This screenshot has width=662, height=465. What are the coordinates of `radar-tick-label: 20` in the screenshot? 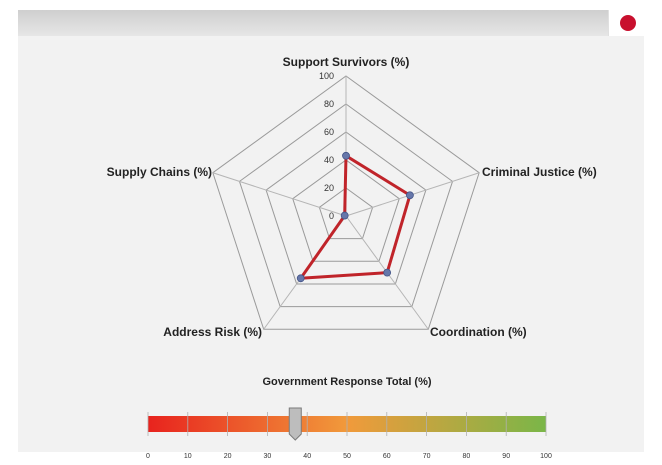 It's located at (329, 188).